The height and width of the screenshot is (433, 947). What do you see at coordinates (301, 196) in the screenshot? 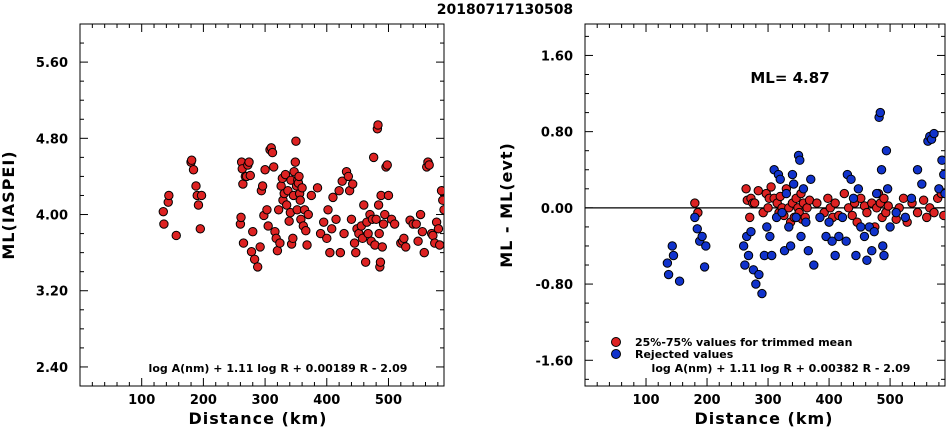
I see `data-points` at bounding box center [301, 196].